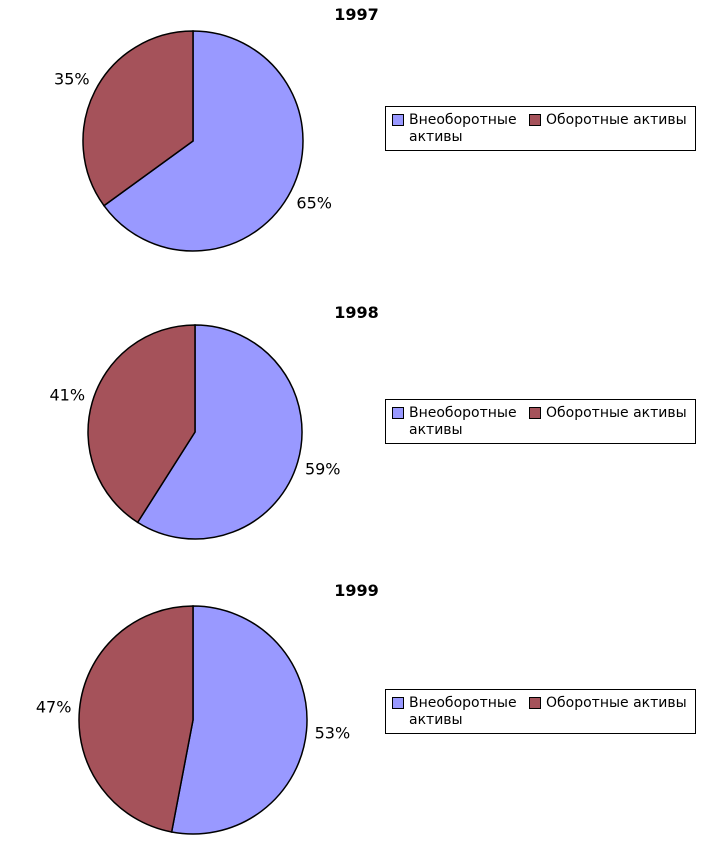  I want to click on data-label-1998-vneoborotnye: 59%, so click(322, 469).